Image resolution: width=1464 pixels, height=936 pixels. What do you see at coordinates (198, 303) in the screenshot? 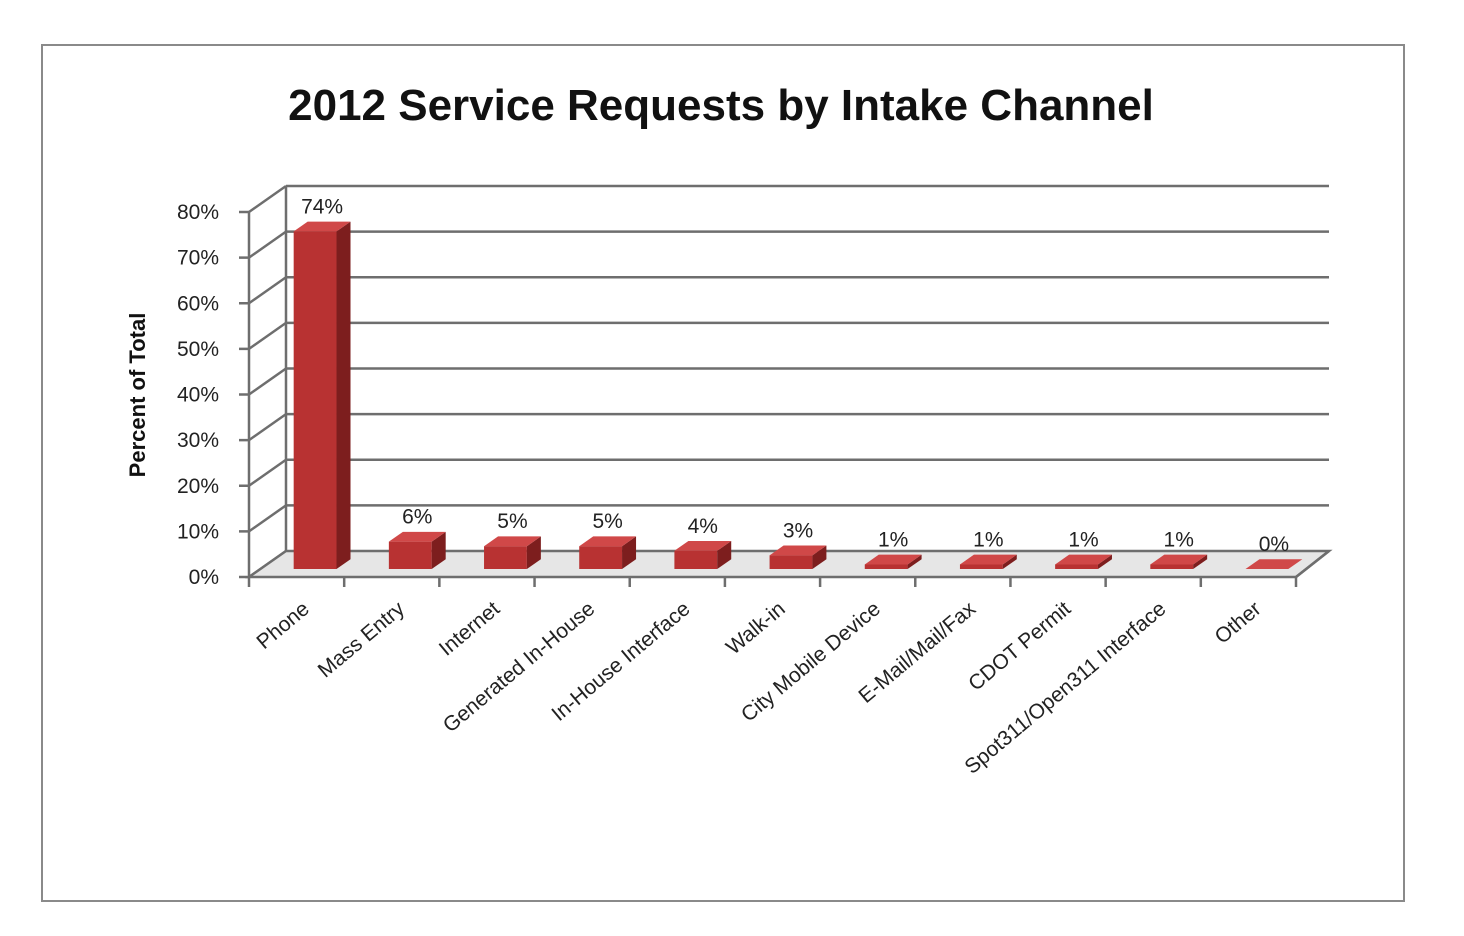
I see `y-tick-label: 60%` at bounding box center [198, 303].